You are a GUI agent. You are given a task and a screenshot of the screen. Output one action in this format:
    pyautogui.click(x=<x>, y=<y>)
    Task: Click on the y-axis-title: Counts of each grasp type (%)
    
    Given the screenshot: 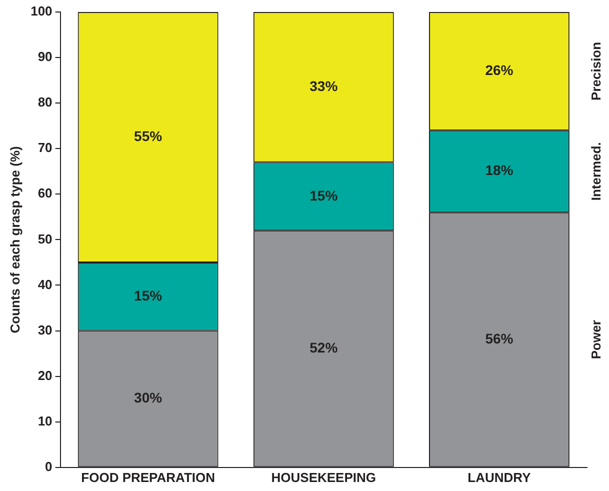 What is the action you would take?
    pyautogui.click(x=14, y=240)
    